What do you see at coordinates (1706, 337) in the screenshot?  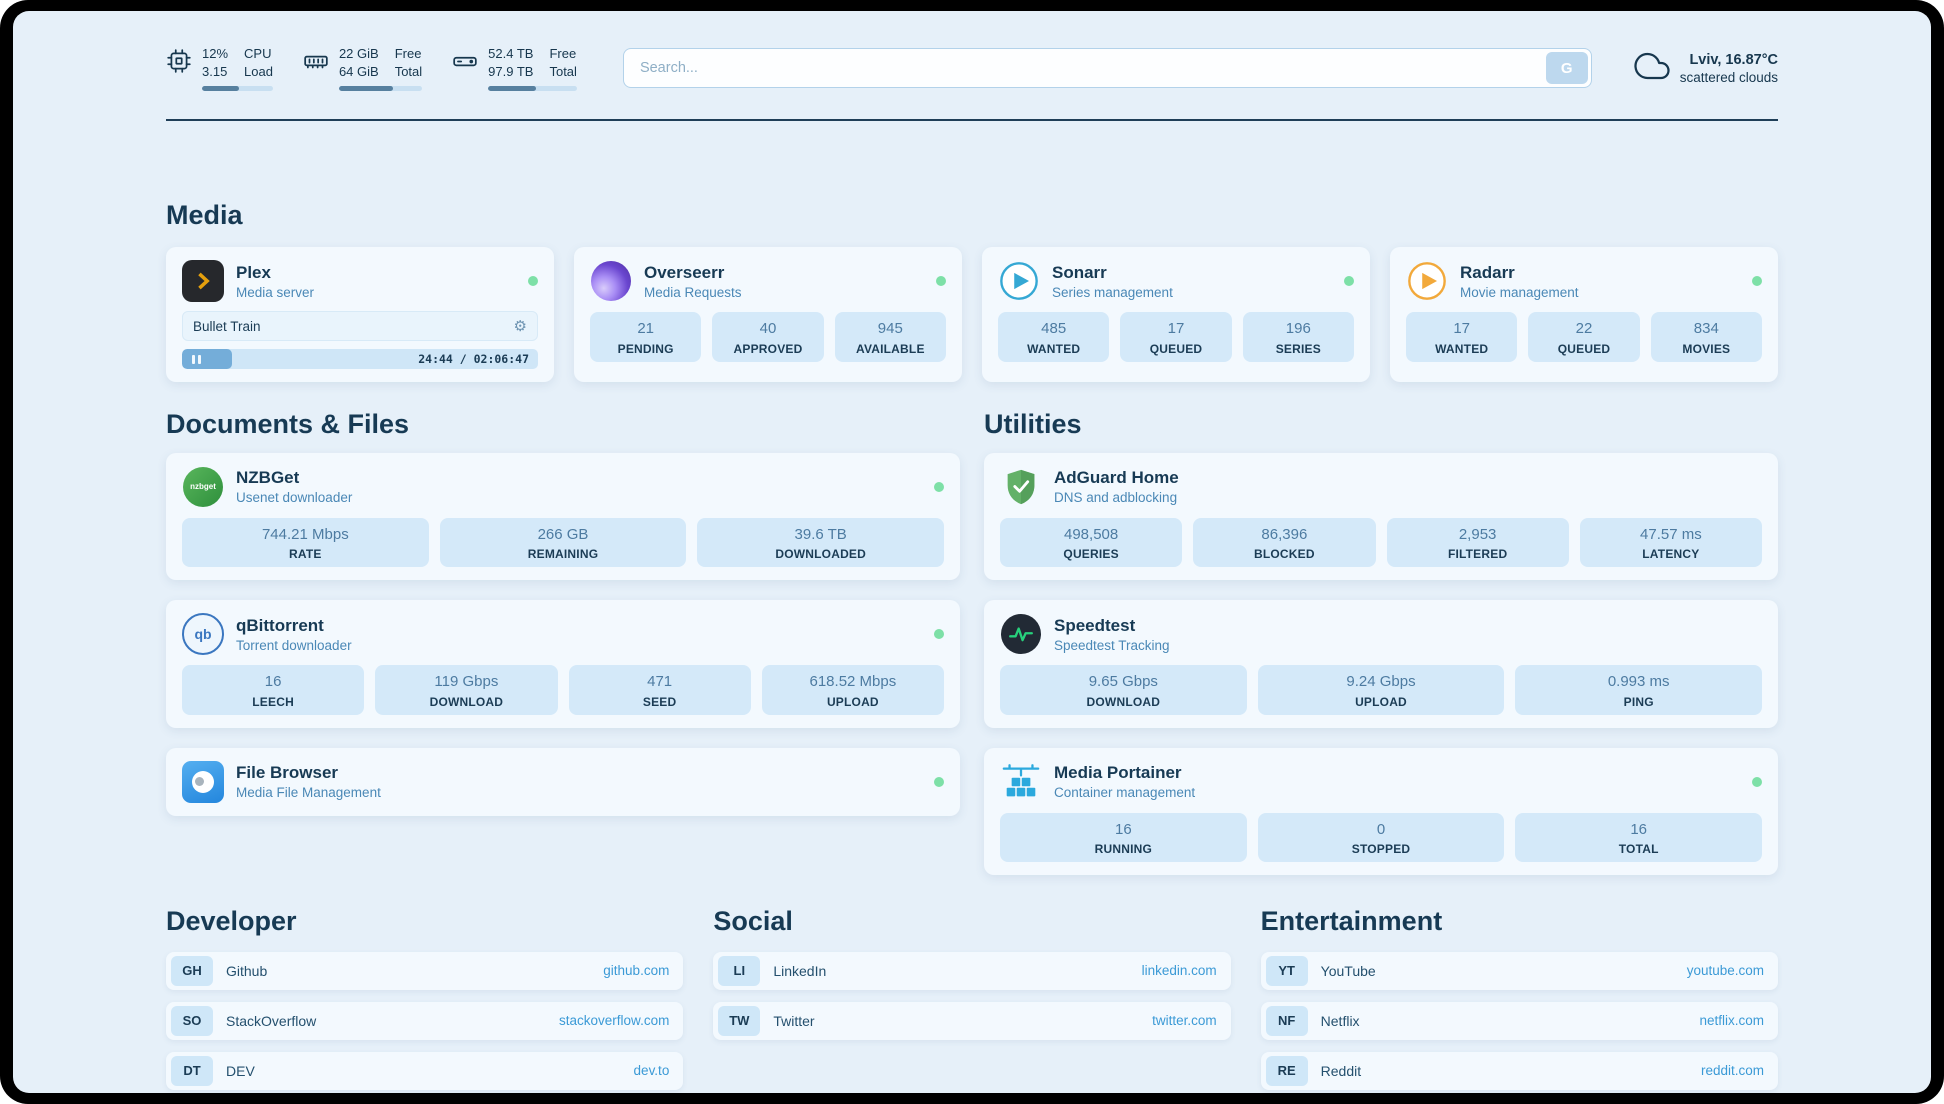 I see `stat-movies: 834 MOVIES` at bounding box center [1706, 337].